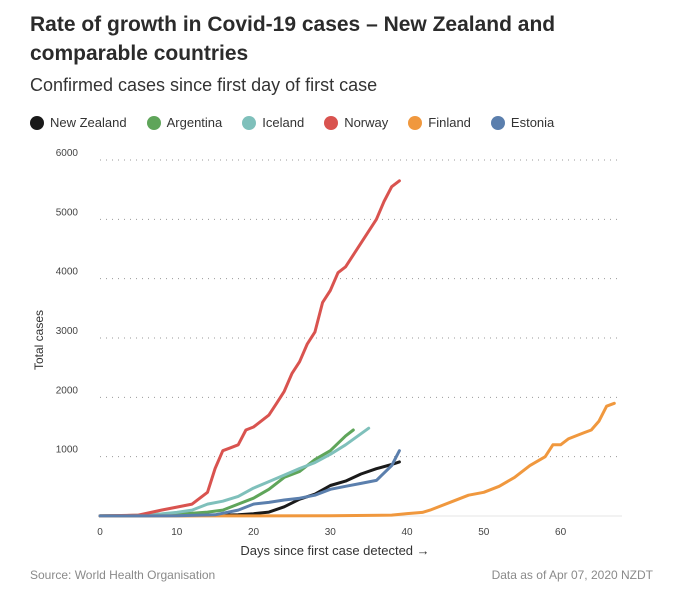  I want to click on legend-label: Finland, so click(449, 122).